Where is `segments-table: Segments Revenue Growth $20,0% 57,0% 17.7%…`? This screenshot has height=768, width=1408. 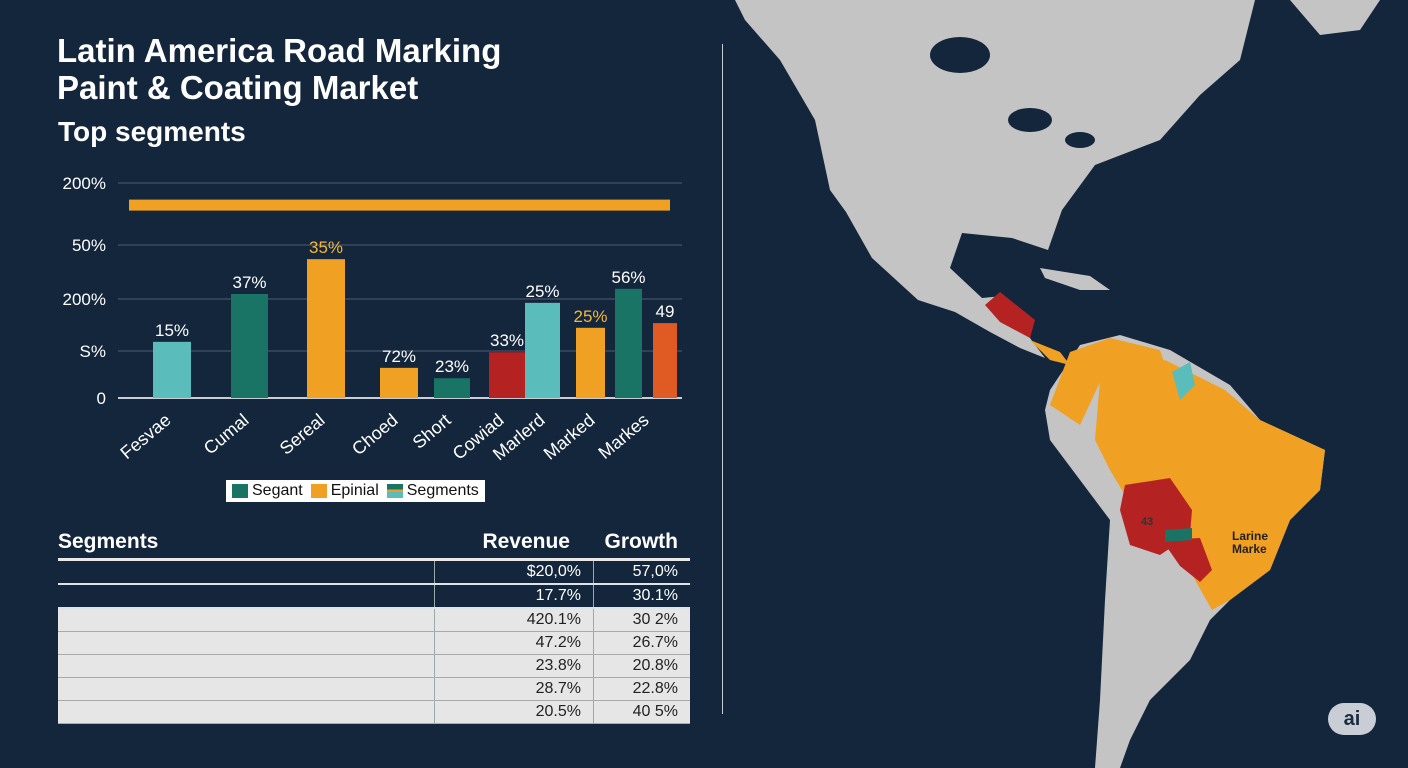 segments-table: Segments Revenue Growth $20,0% 57,0% 17.7%… is located at coordinates (374, 627).